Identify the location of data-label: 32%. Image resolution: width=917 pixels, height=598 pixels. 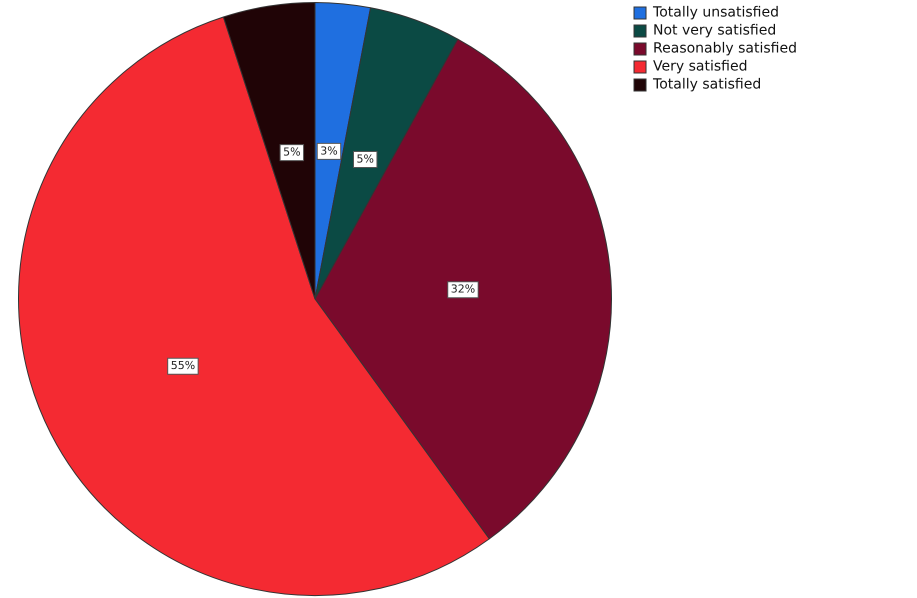
(463, 289).